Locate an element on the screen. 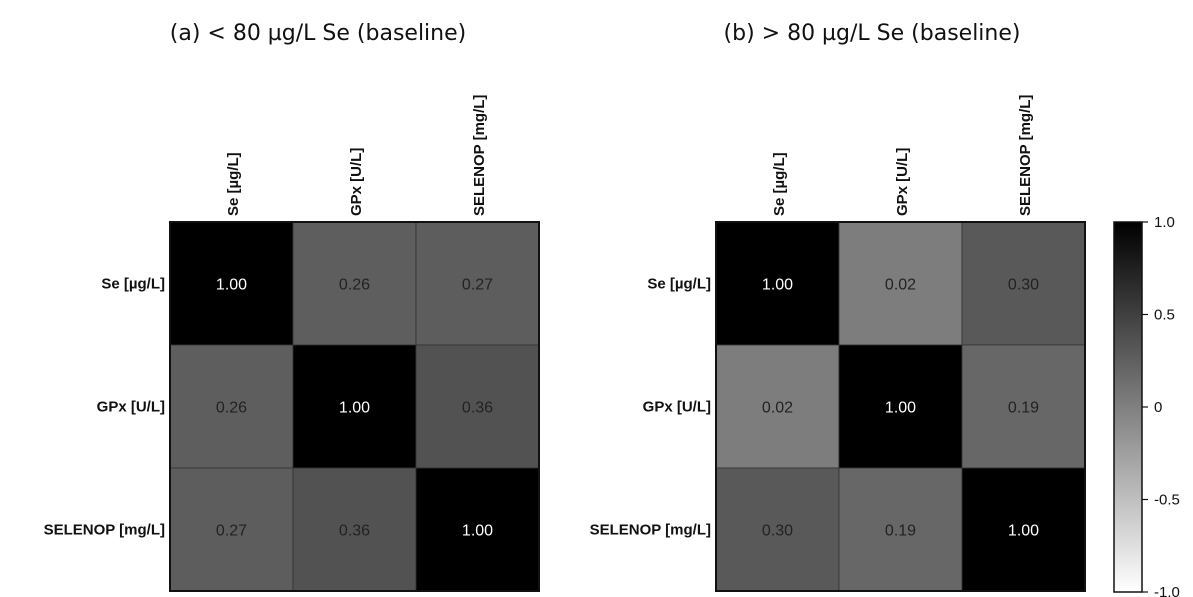 Image resolution: width=1193 pixels, height=597 pixels. colorbar: 1.0 0.5 0 -0.5 -1.0 is located at coordinates (1146, 405).